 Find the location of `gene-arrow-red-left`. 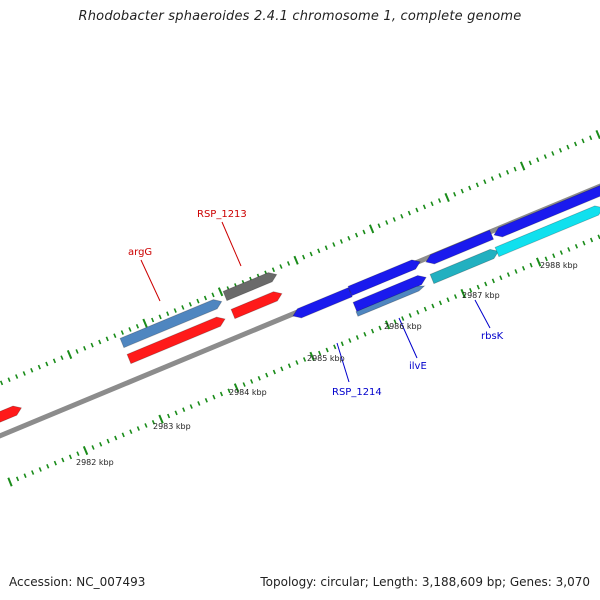

gene-arrow-red-left is located at coordinates (11, 415).